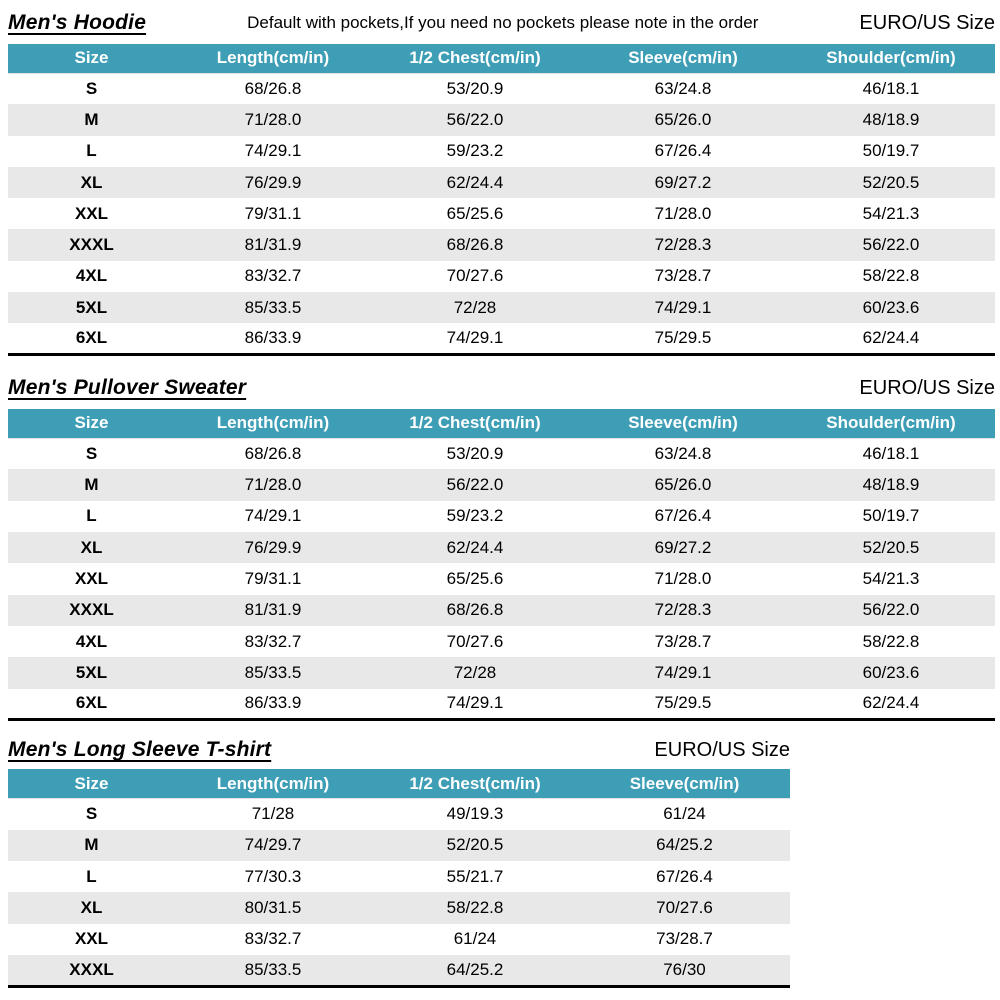  I want to click on table-row: XXL 83/32.7 61/24 73/28.7, so click(399, 939).